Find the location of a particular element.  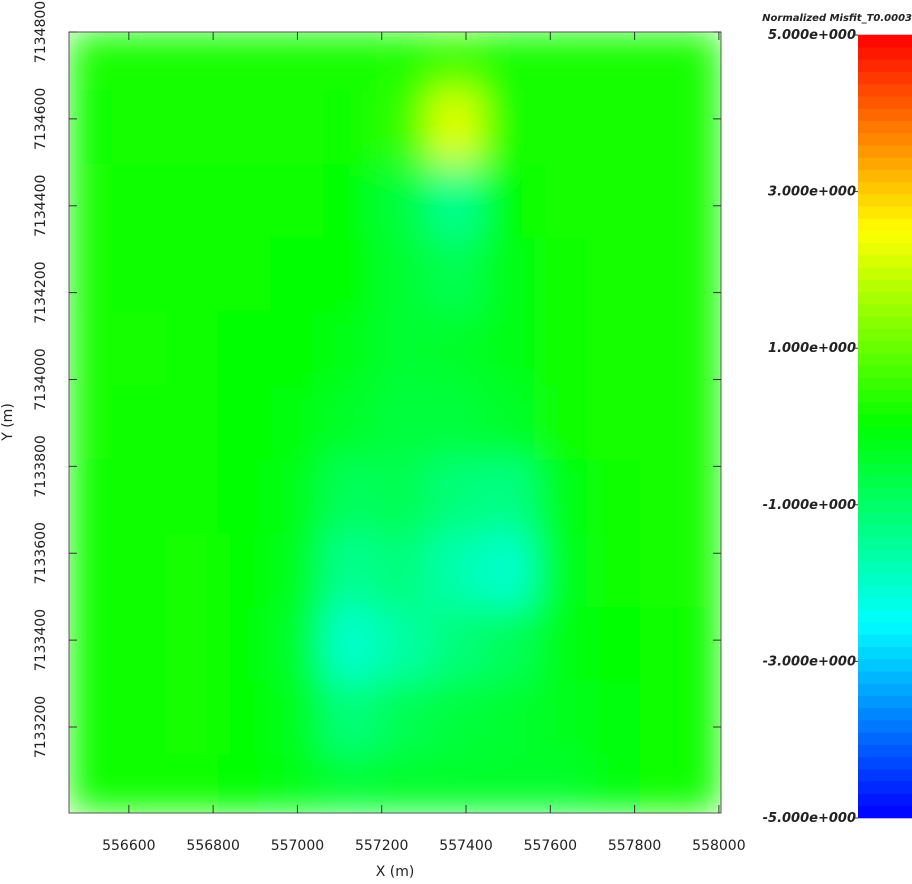

colorbar-title: Normalized Misfit_T0.0003 is located at coordinates (837, 18).